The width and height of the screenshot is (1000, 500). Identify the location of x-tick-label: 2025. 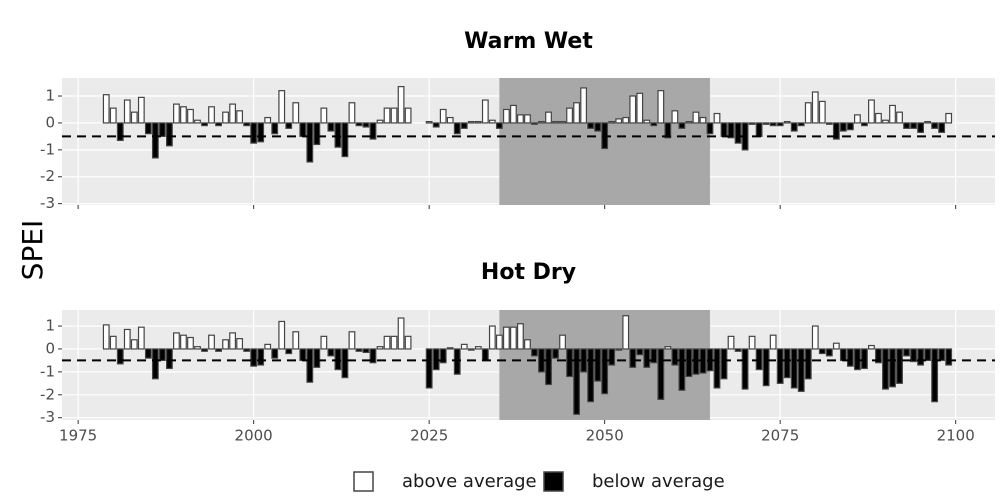
(429, 436).